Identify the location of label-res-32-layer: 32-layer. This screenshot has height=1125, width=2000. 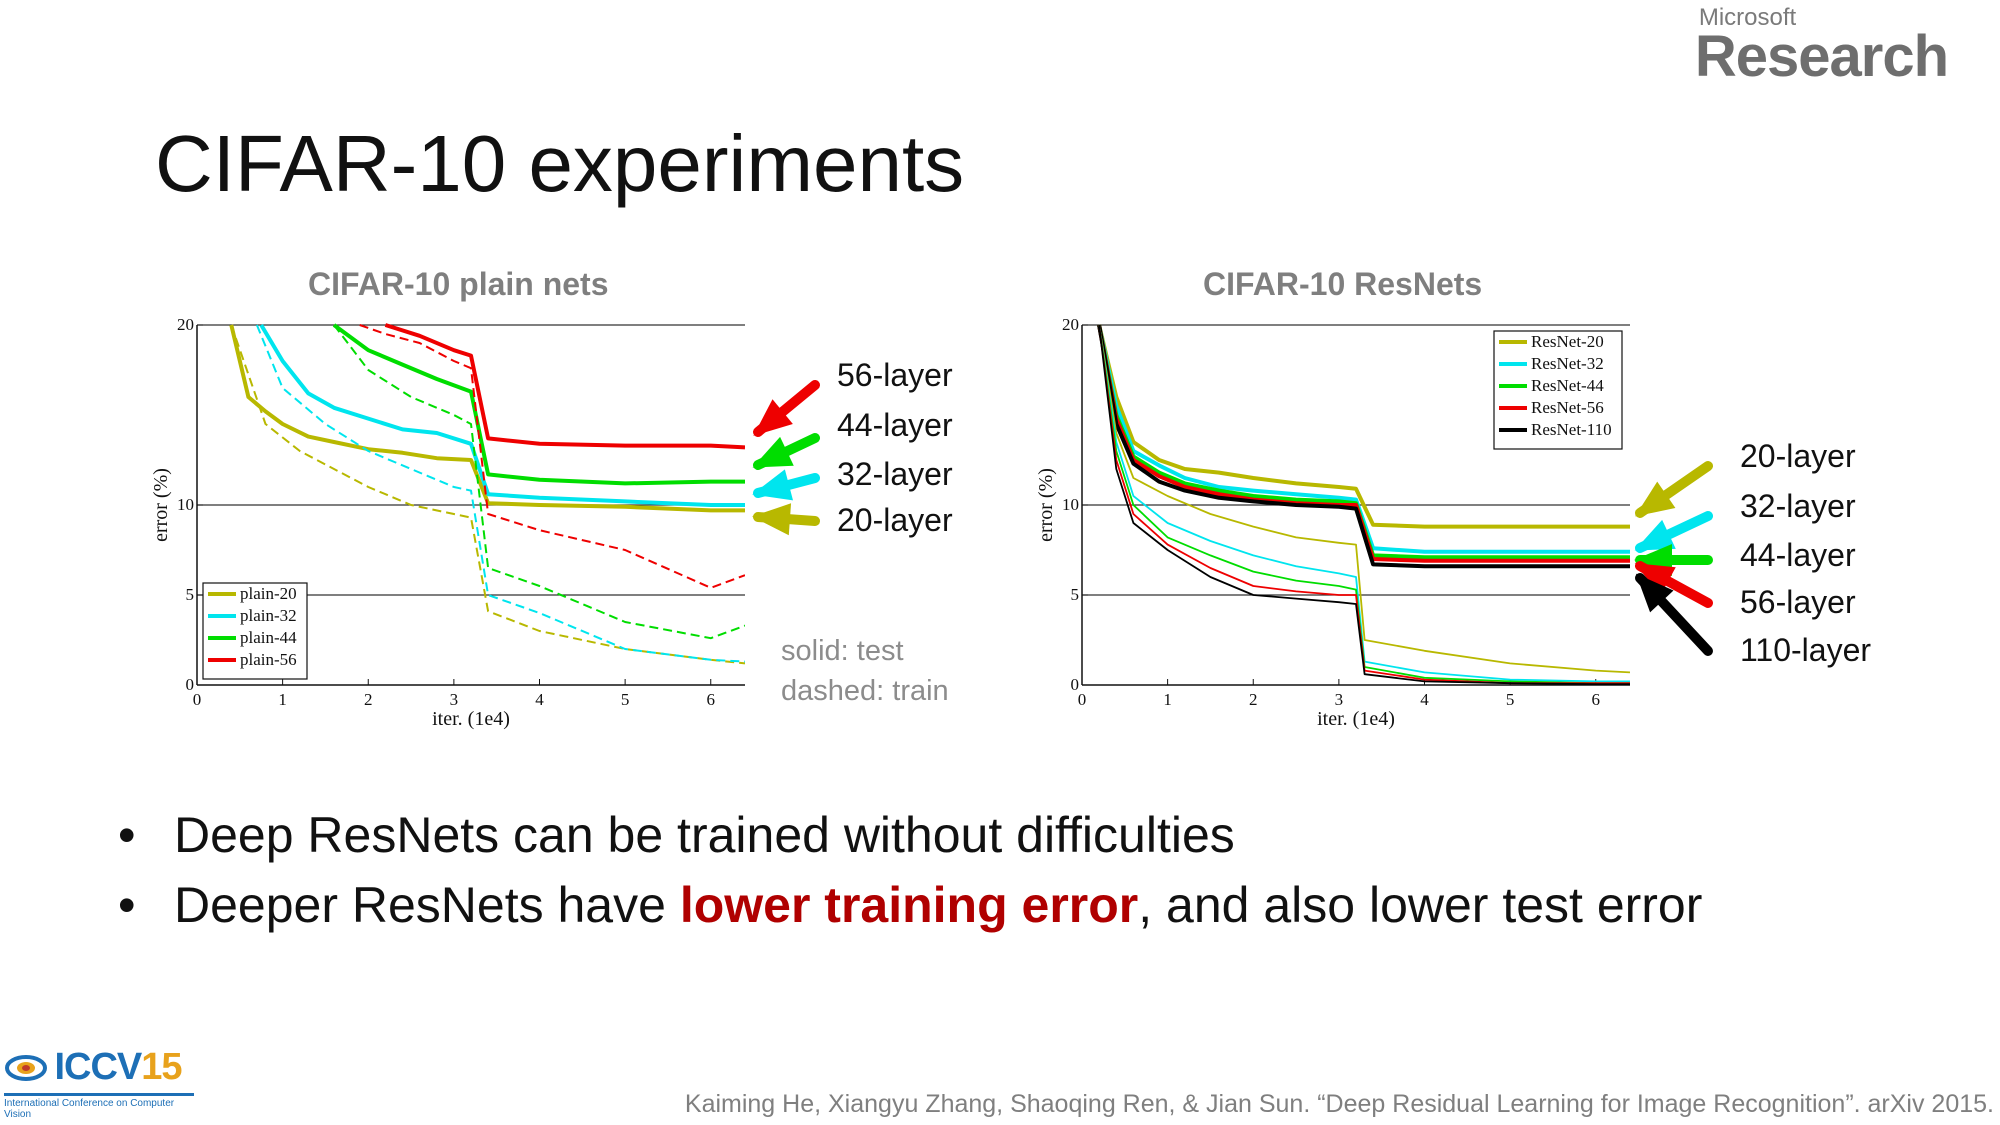
(1798, 506).